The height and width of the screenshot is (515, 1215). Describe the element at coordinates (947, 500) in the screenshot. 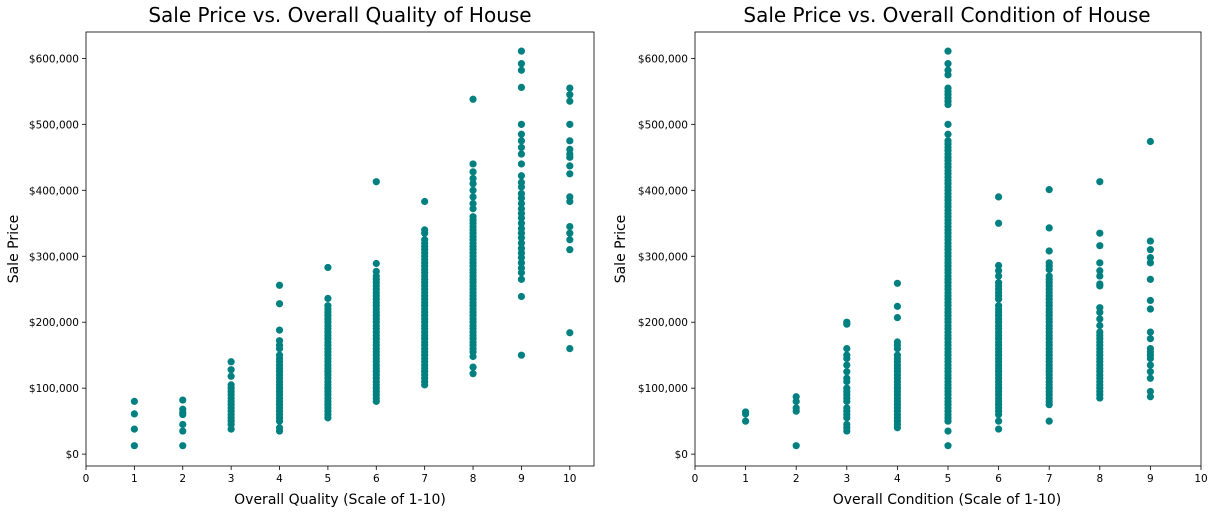

I see `x-axis-label: Overall Condition (Scale of 1-10)` at that location.